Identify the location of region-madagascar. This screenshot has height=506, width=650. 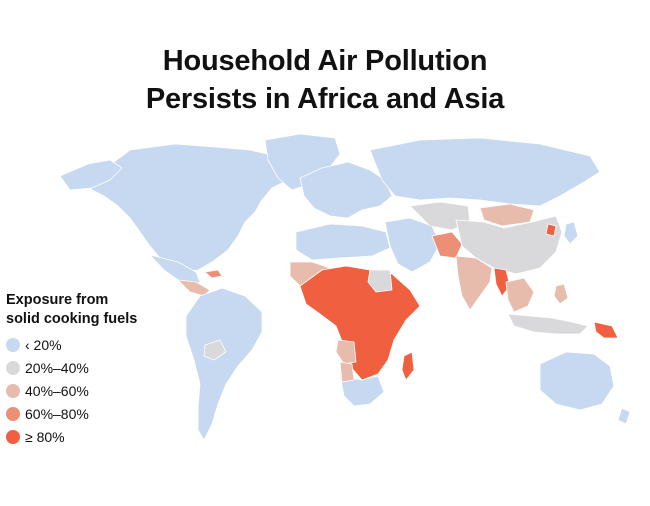
(408, 366).